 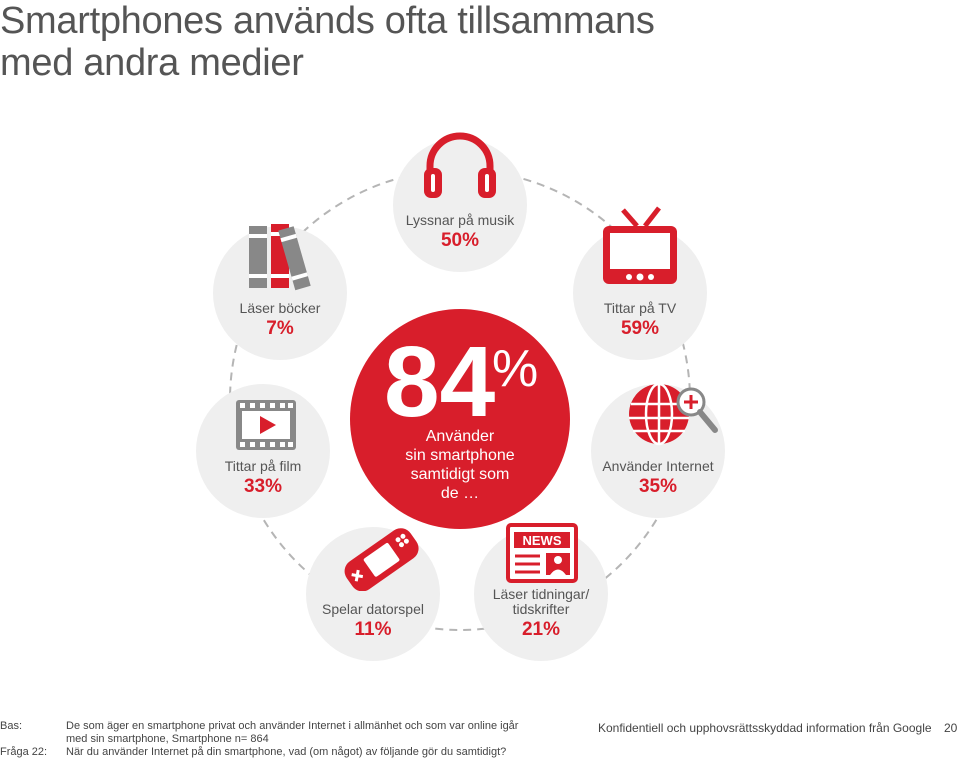 I want to click on title-line-1: Smartphones används ofta tillsammans, so click(x=327, y=21).